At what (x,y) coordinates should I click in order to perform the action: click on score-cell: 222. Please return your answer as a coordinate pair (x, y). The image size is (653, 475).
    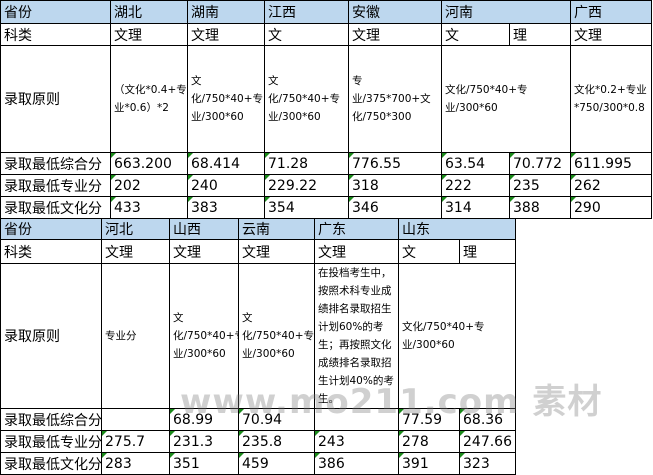
    Looking at the image, I should click on (475, 185).